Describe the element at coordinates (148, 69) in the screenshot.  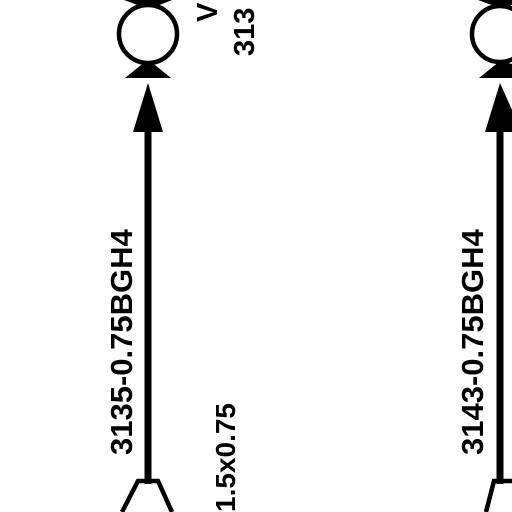
I see `left-bottom-bowtie` at that location.